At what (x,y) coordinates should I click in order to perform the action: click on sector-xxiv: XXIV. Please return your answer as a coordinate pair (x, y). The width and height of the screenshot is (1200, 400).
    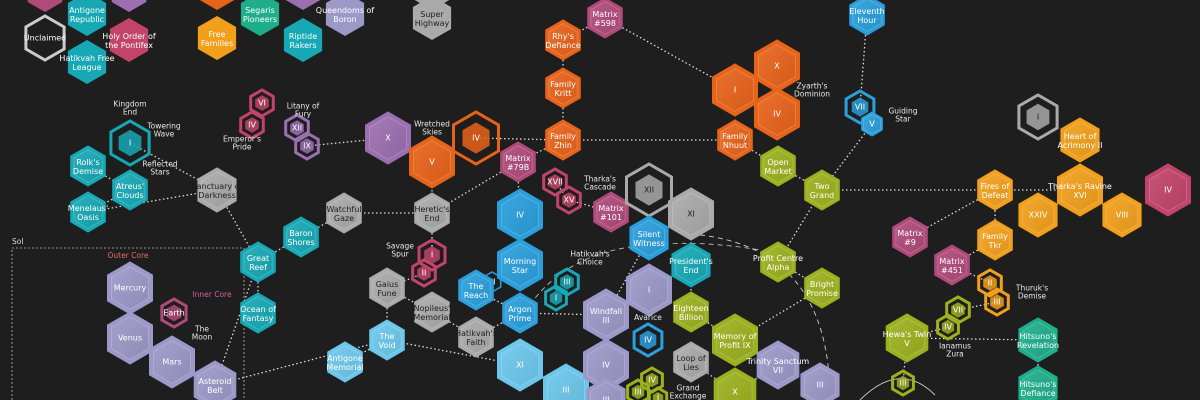
    Looking at the image, I should click on (1038, 215).